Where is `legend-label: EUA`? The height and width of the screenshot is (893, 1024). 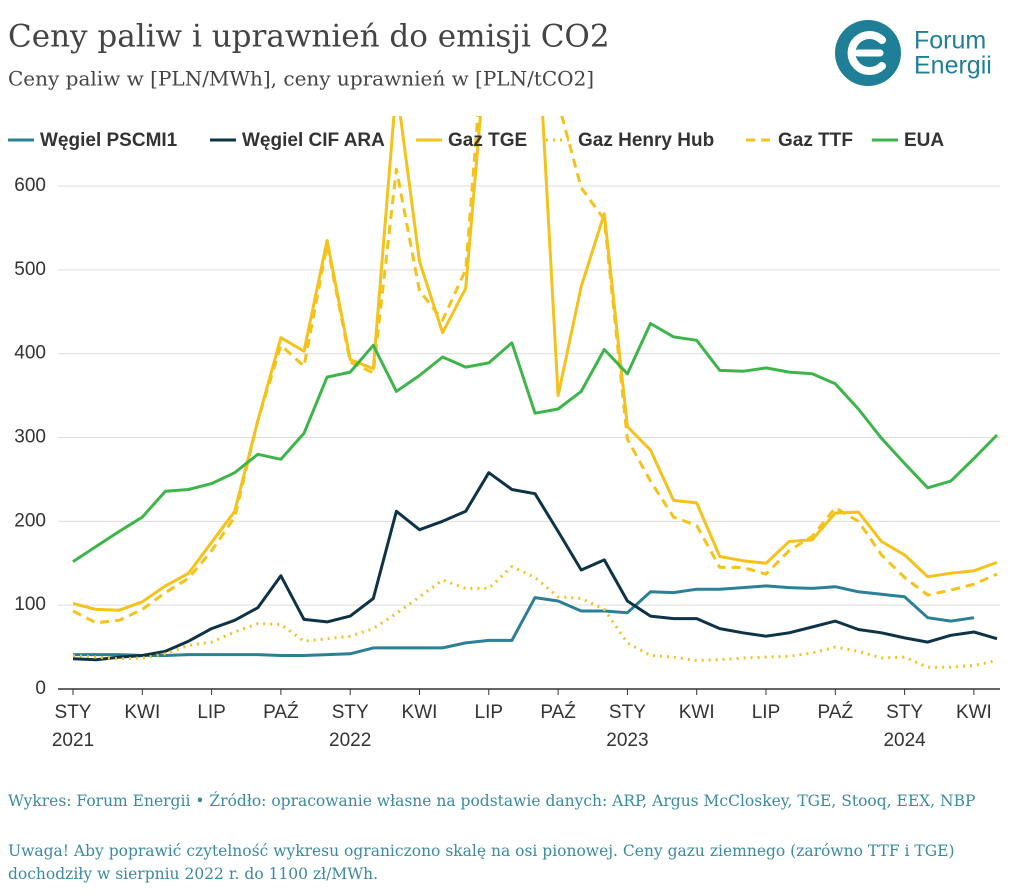 legend-label: EUA is located at coordinates (924, 140).